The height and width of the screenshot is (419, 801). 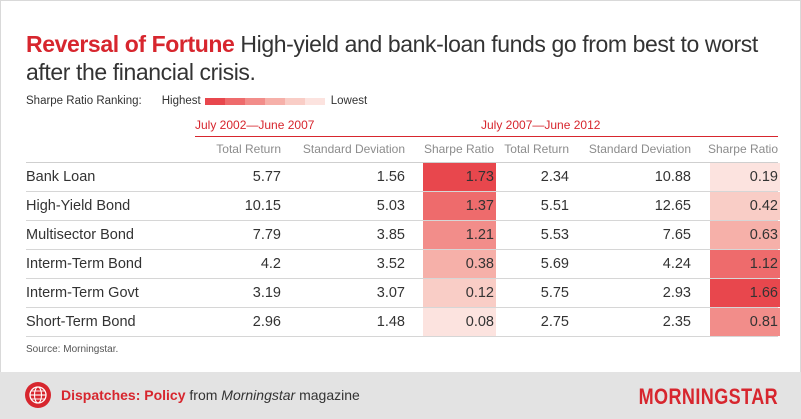 I want to click on std-dev-1-cell: 3.85, so click(x=390, y=235).